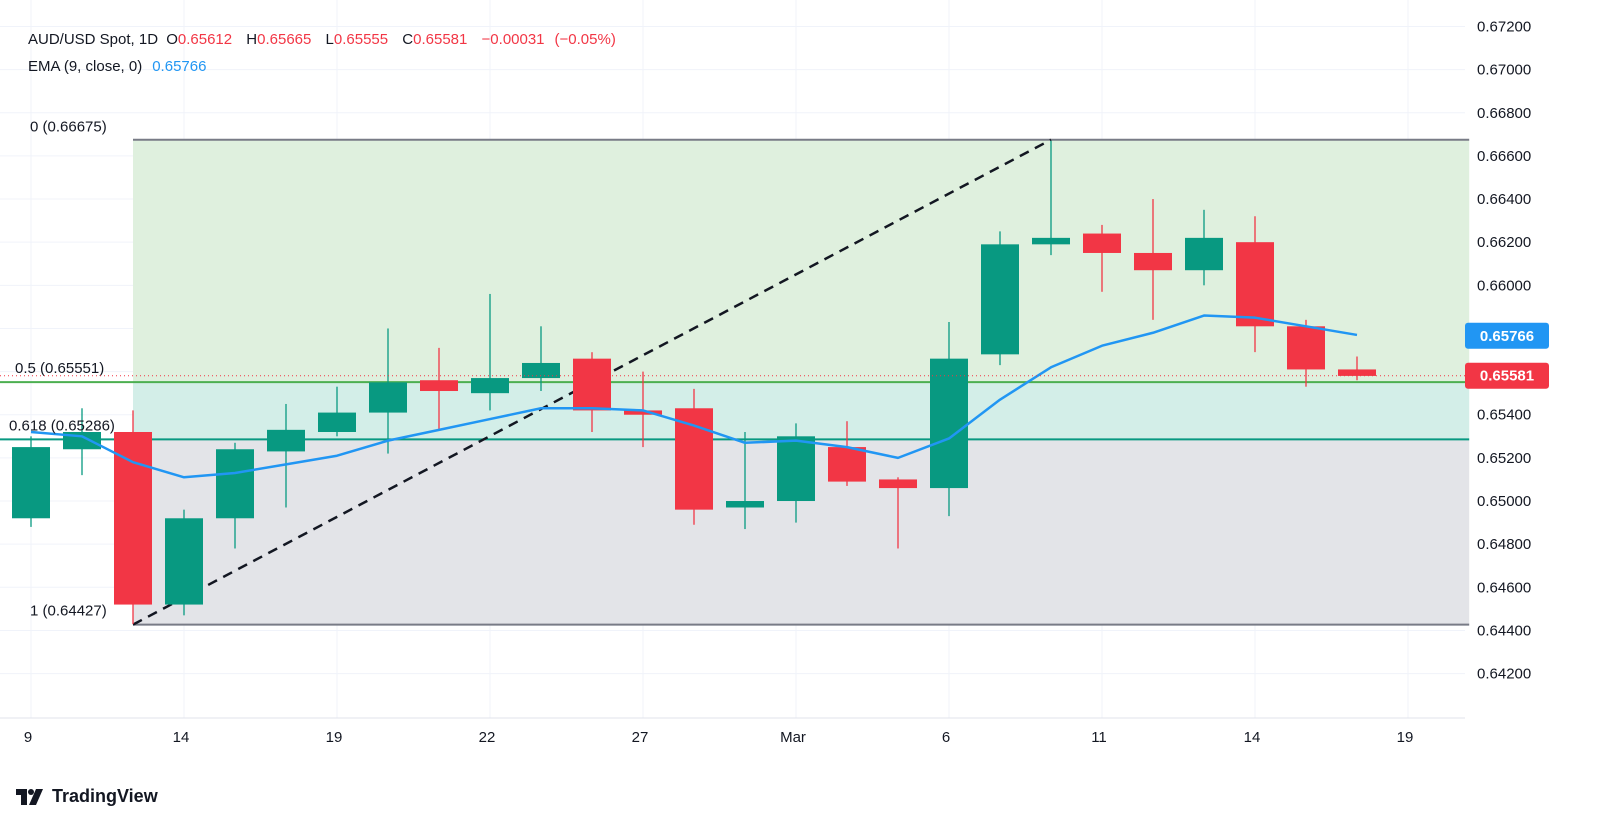 The height and width of the screenshot is (824, 1601). What do you see at coordinates (68, 127) in the screenshot?
I see `fib-level-label: 0 (0.66675)` at bounding box center [68, 127].